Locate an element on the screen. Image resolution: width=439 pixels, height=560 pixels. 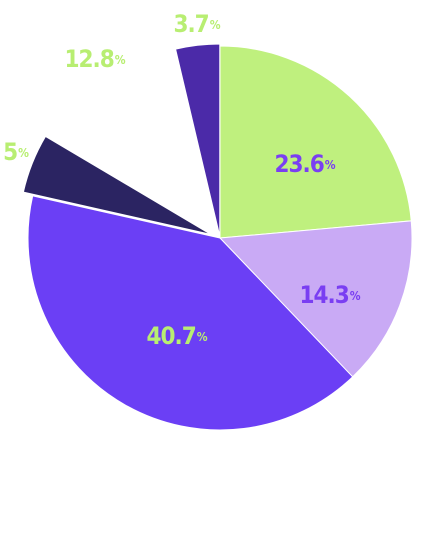
data-label-value: 3.7 is located at coordinates (190, 24).